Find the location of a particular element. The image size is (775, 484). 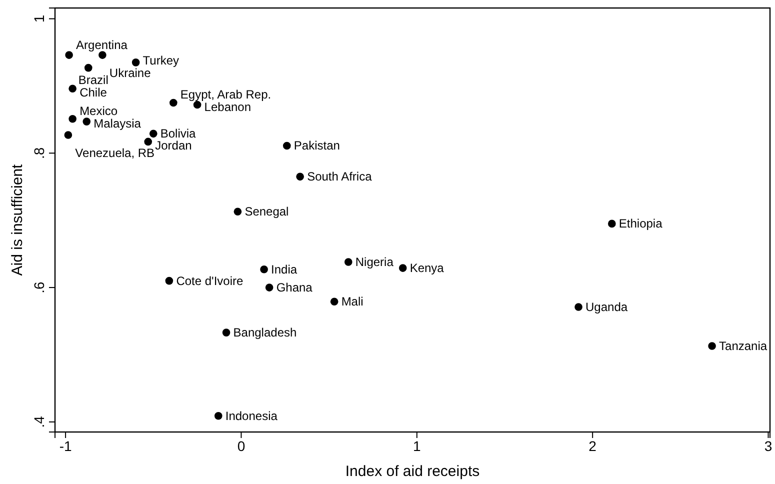

annotation: Kenya is located at coordinates (427, 268).